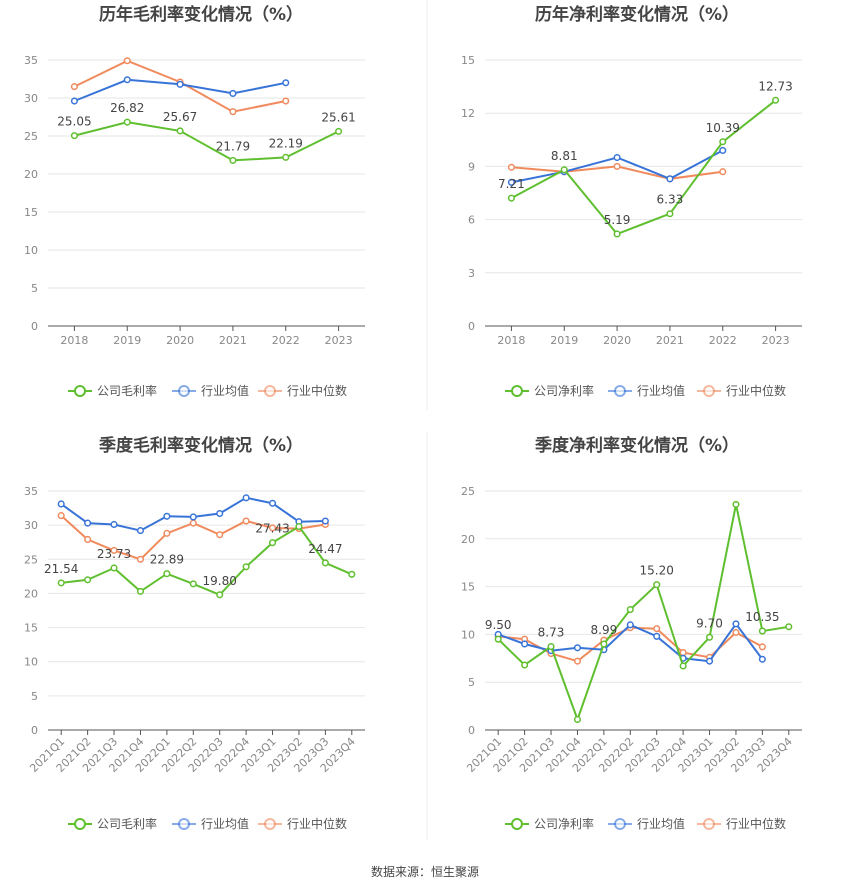 The width and height of the screenshot is (850, 891). I want to click on annual-net-x-tick-label: 2023, so click(776, 340).